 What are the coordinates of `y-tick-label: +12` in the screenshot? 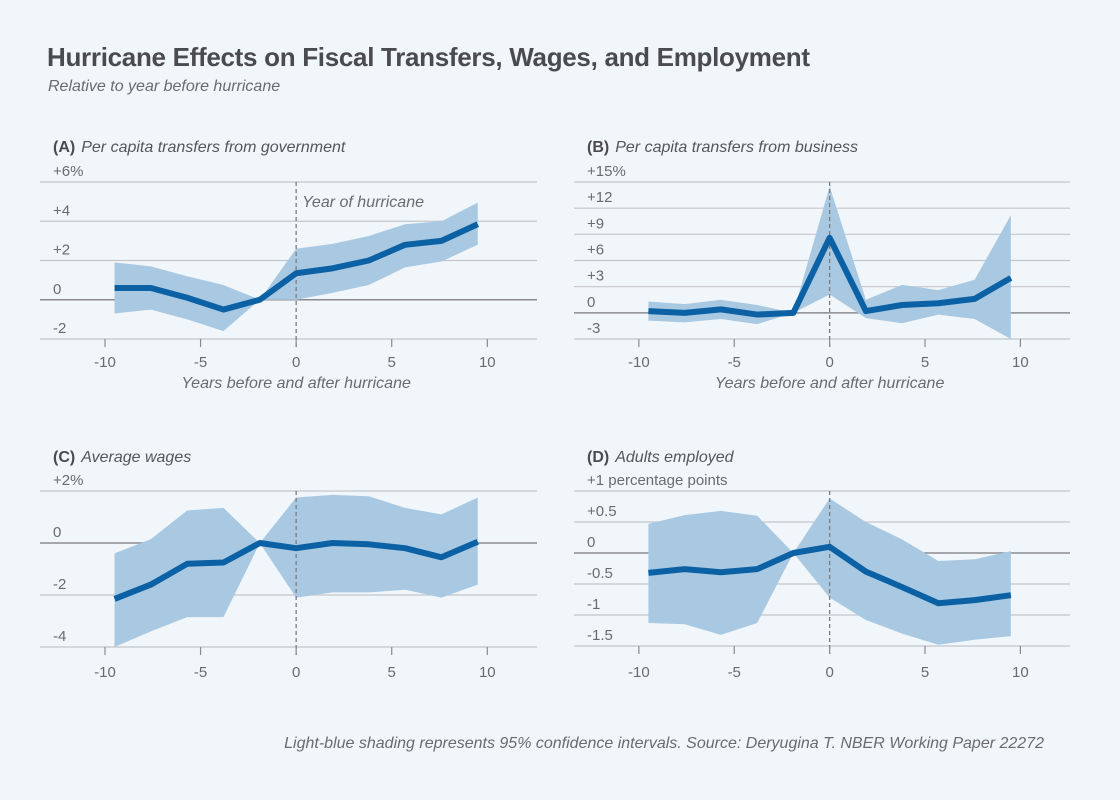 It's located at (599, 197).